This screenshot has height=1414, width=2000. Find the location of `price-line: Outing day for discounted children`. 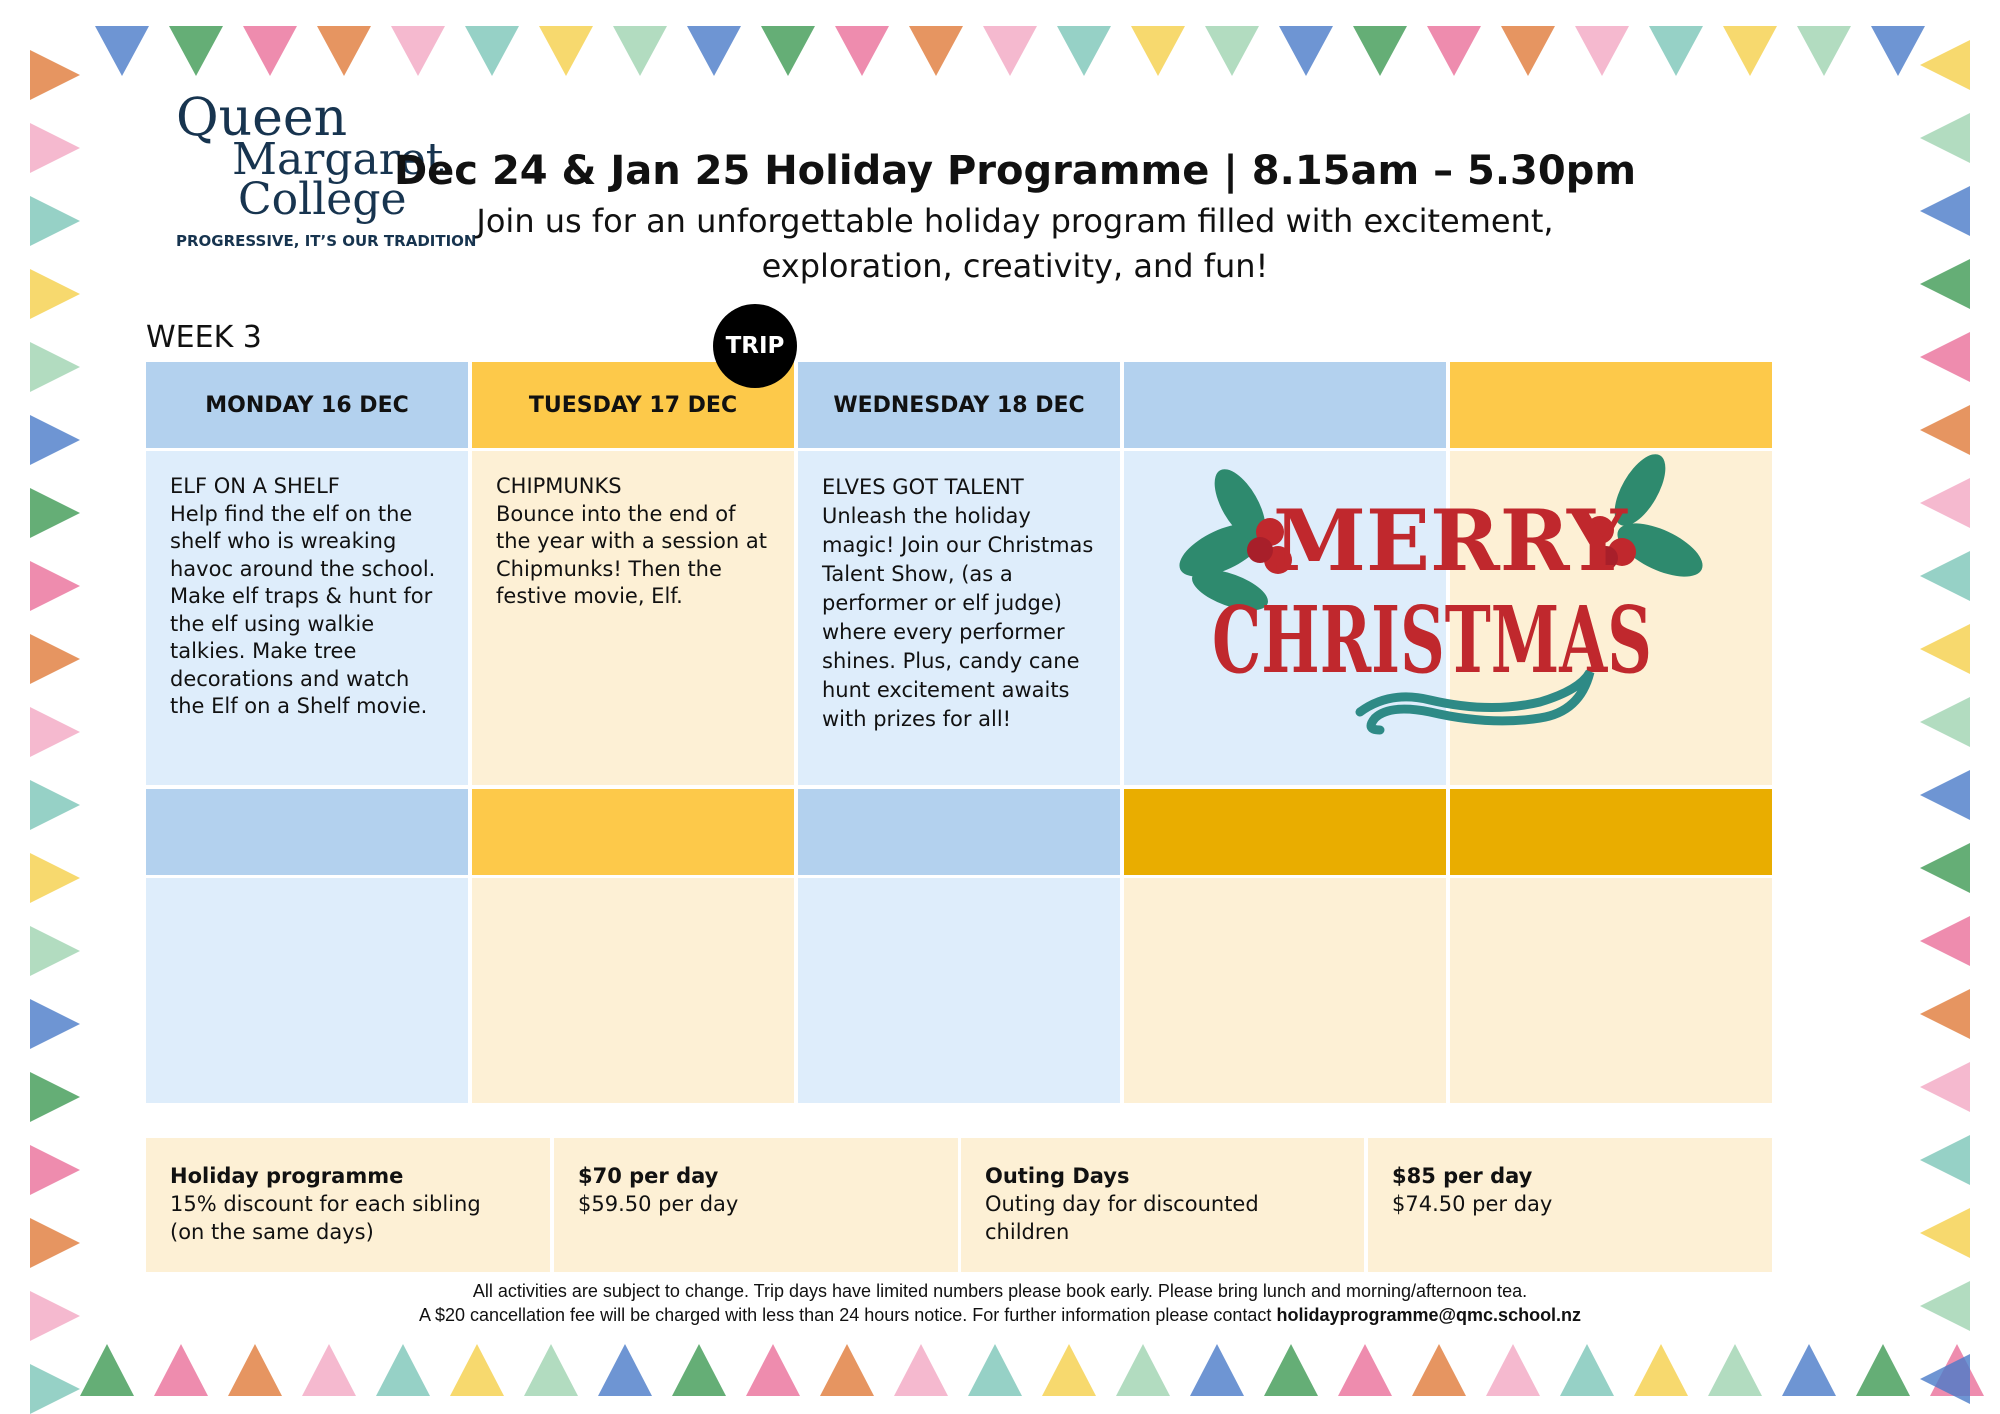

price-line: Outing day for discounted children is located at coordinates (1122, 1218).